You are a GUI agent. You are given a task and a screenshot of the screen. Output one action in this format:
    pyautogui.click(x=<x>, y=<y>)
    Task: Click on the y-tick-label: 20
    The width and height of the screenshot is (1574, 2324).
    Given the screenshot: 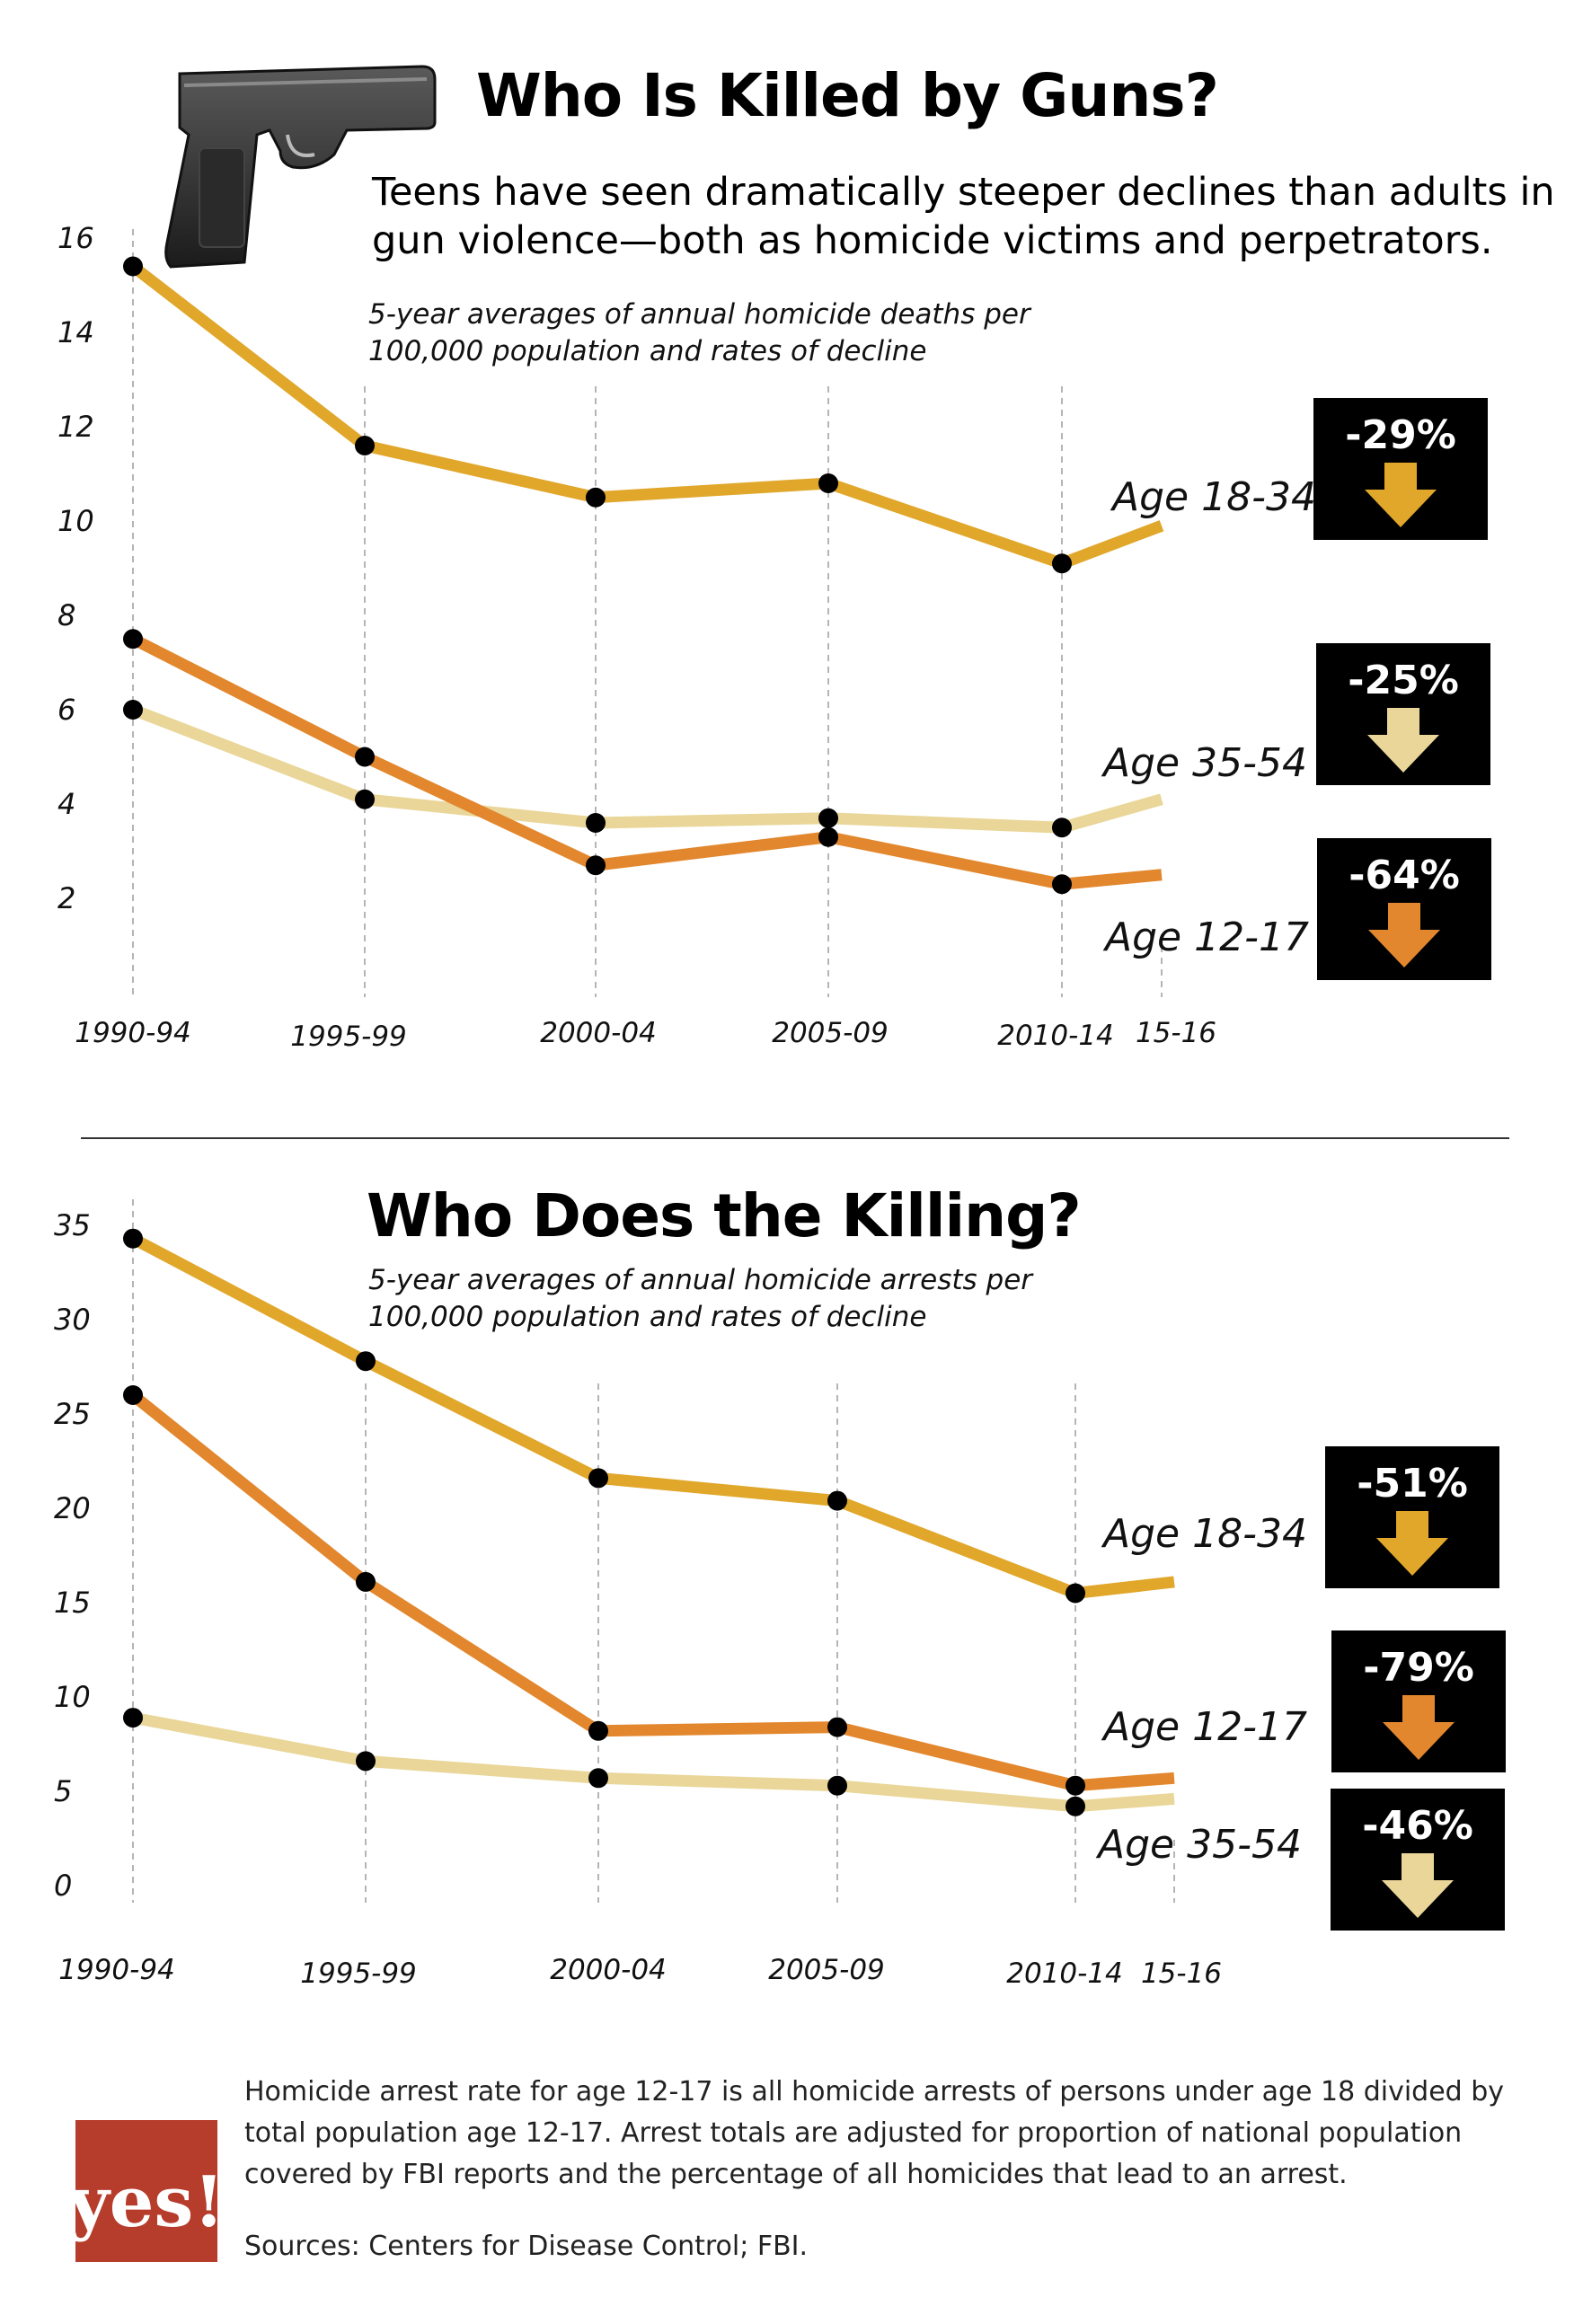 What is the action you would take?
    pyautogui.click(x=72, y=1508)
    